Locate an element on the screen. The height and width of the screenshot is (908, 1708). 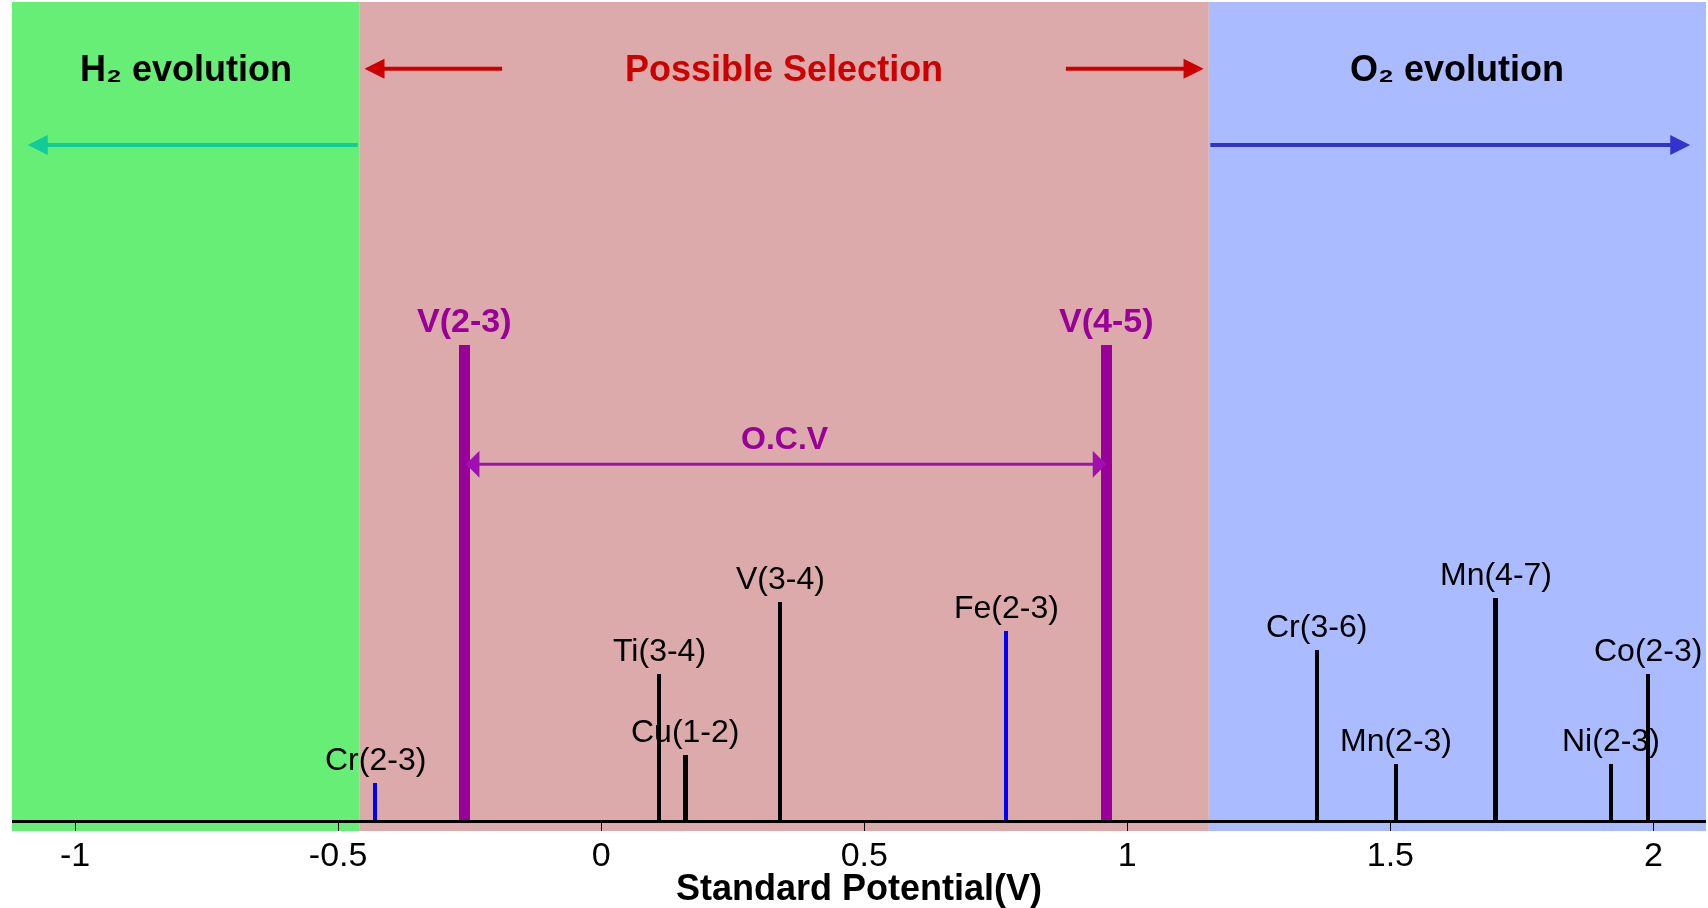
annotation: O.C.V is located at coordinates (785, 438).